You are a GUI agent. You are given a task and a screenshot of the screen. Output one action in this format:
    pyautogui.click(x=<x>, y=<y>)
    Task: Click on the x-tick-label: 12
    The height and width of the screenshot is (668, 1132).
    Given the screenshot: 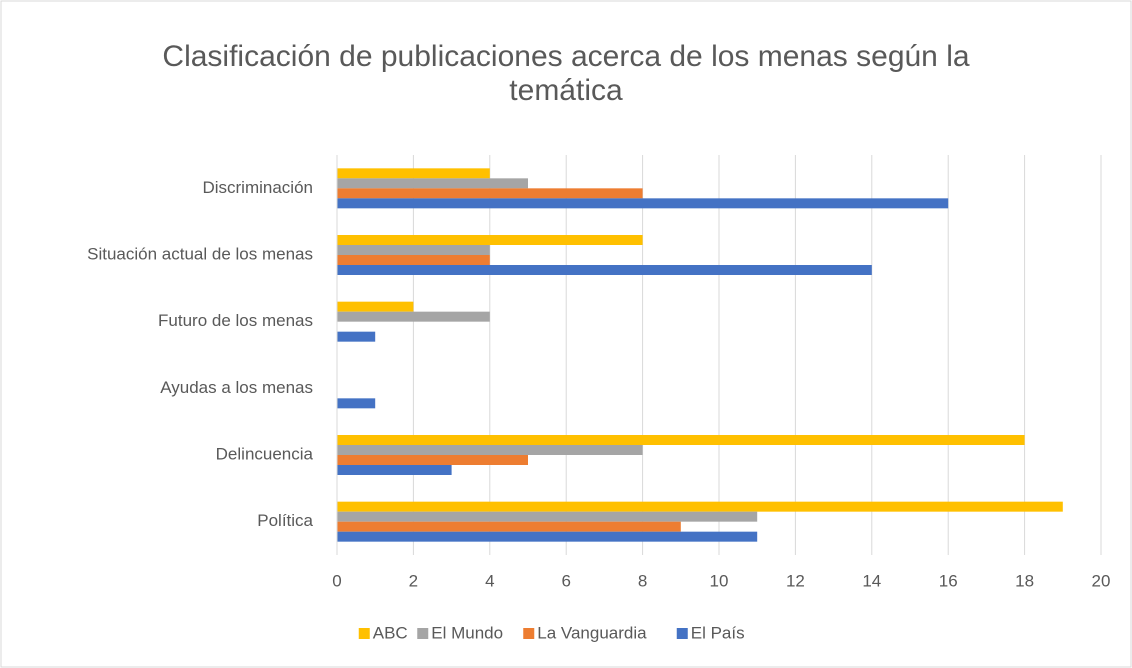 What is the action you would take?
    pyautogui.click(x=795, y=580)
    